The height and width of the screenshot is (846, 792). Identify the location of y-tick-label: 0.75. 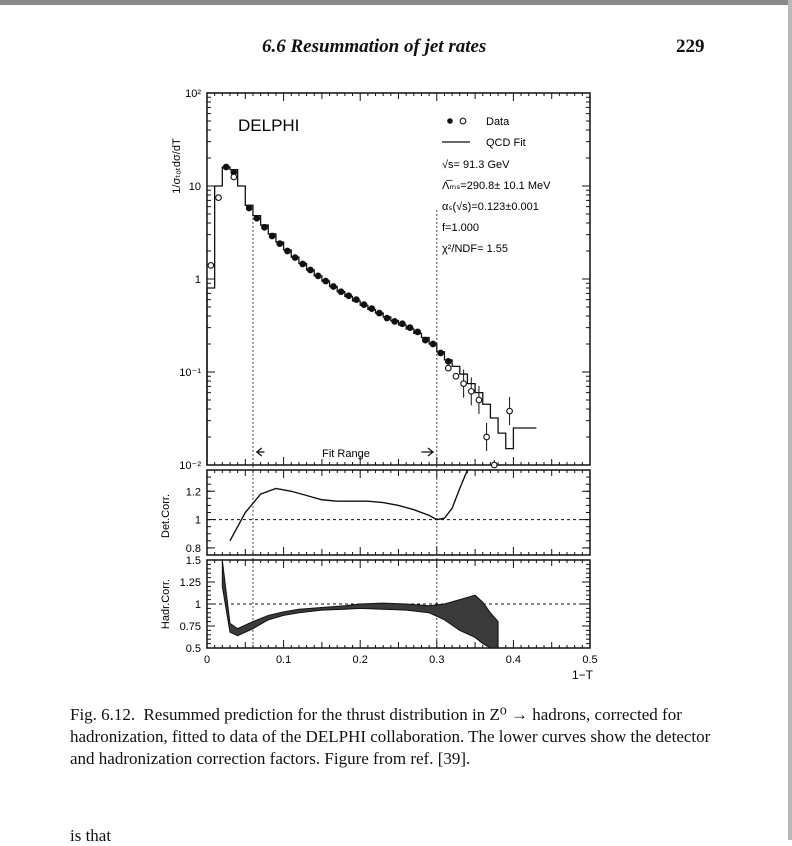
(190, 627).